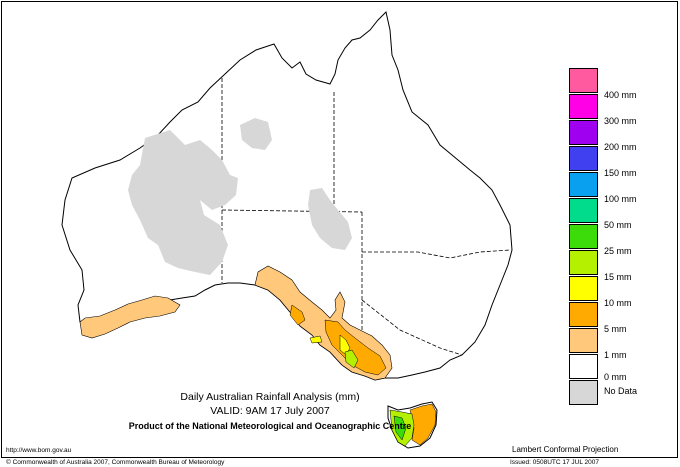 Image resolution: width=680 pixels, height=467 pixels. What do you see at coordinates (615, 355) in the screenshot?
I see `legend-label-1mm: 1 mm` at bounding box center [615, 355].